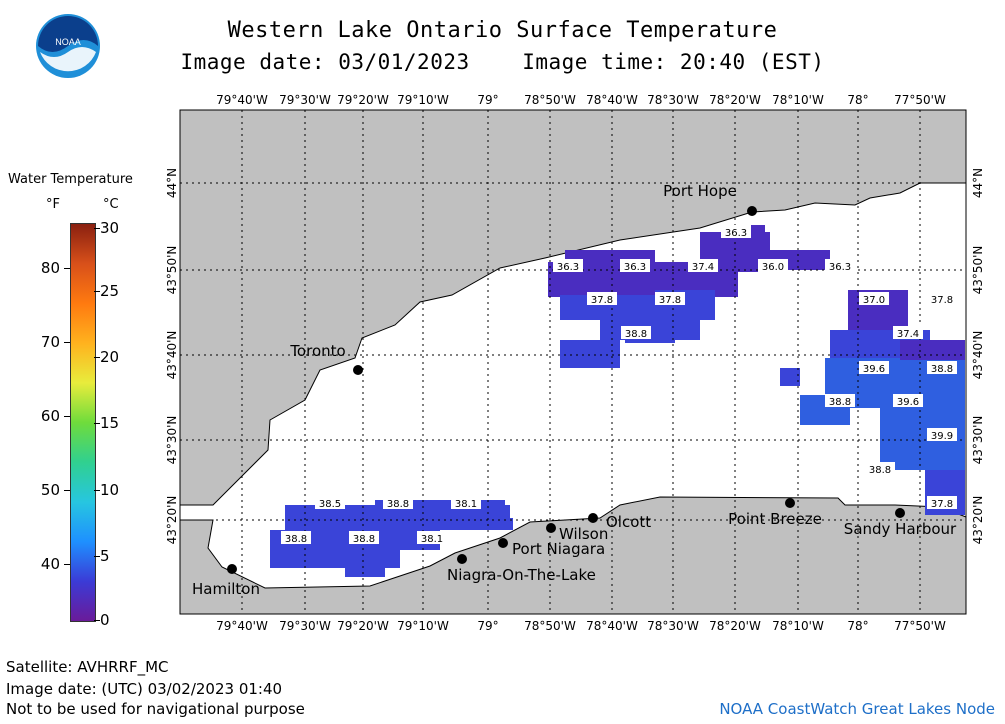  I want to click on legend-title: Water Temperature, so click(70, 179).